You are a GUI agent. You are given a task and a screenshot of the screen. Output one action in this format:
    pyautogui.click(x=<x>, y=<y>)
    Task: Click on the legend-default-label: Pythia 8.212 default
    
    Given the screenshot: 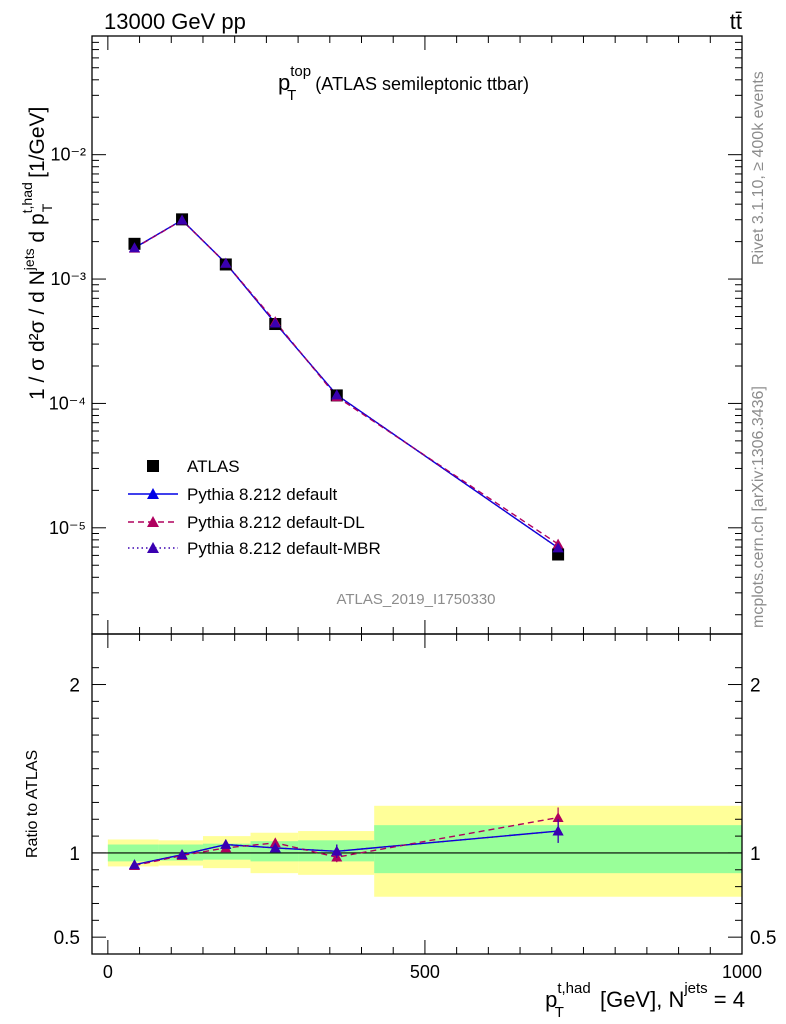 What is the action you would take?
    pyautogui.click(x=262, y=494)
    